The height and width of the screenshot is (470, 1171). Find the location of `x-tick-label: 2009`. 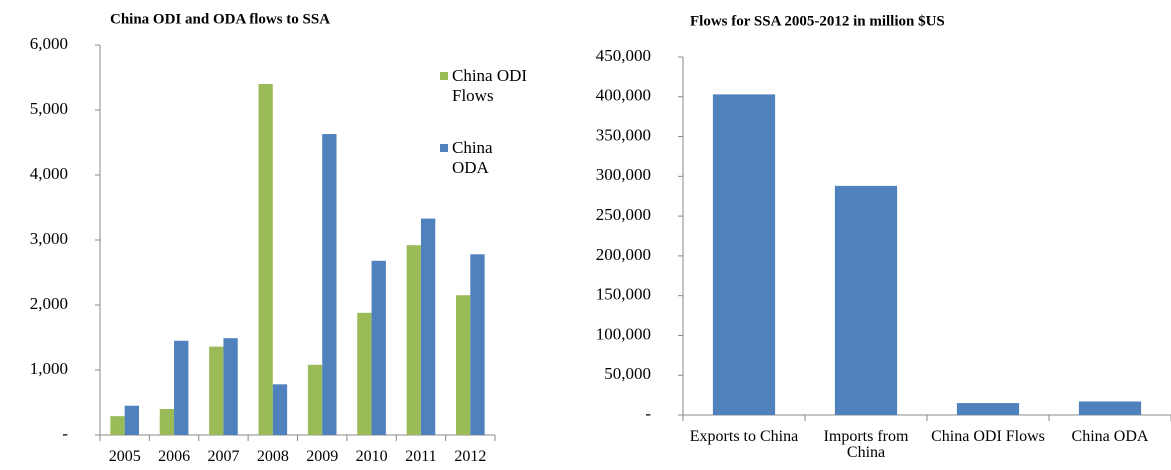

x-tick-label: 2009 is located at coordinates (322, 456).